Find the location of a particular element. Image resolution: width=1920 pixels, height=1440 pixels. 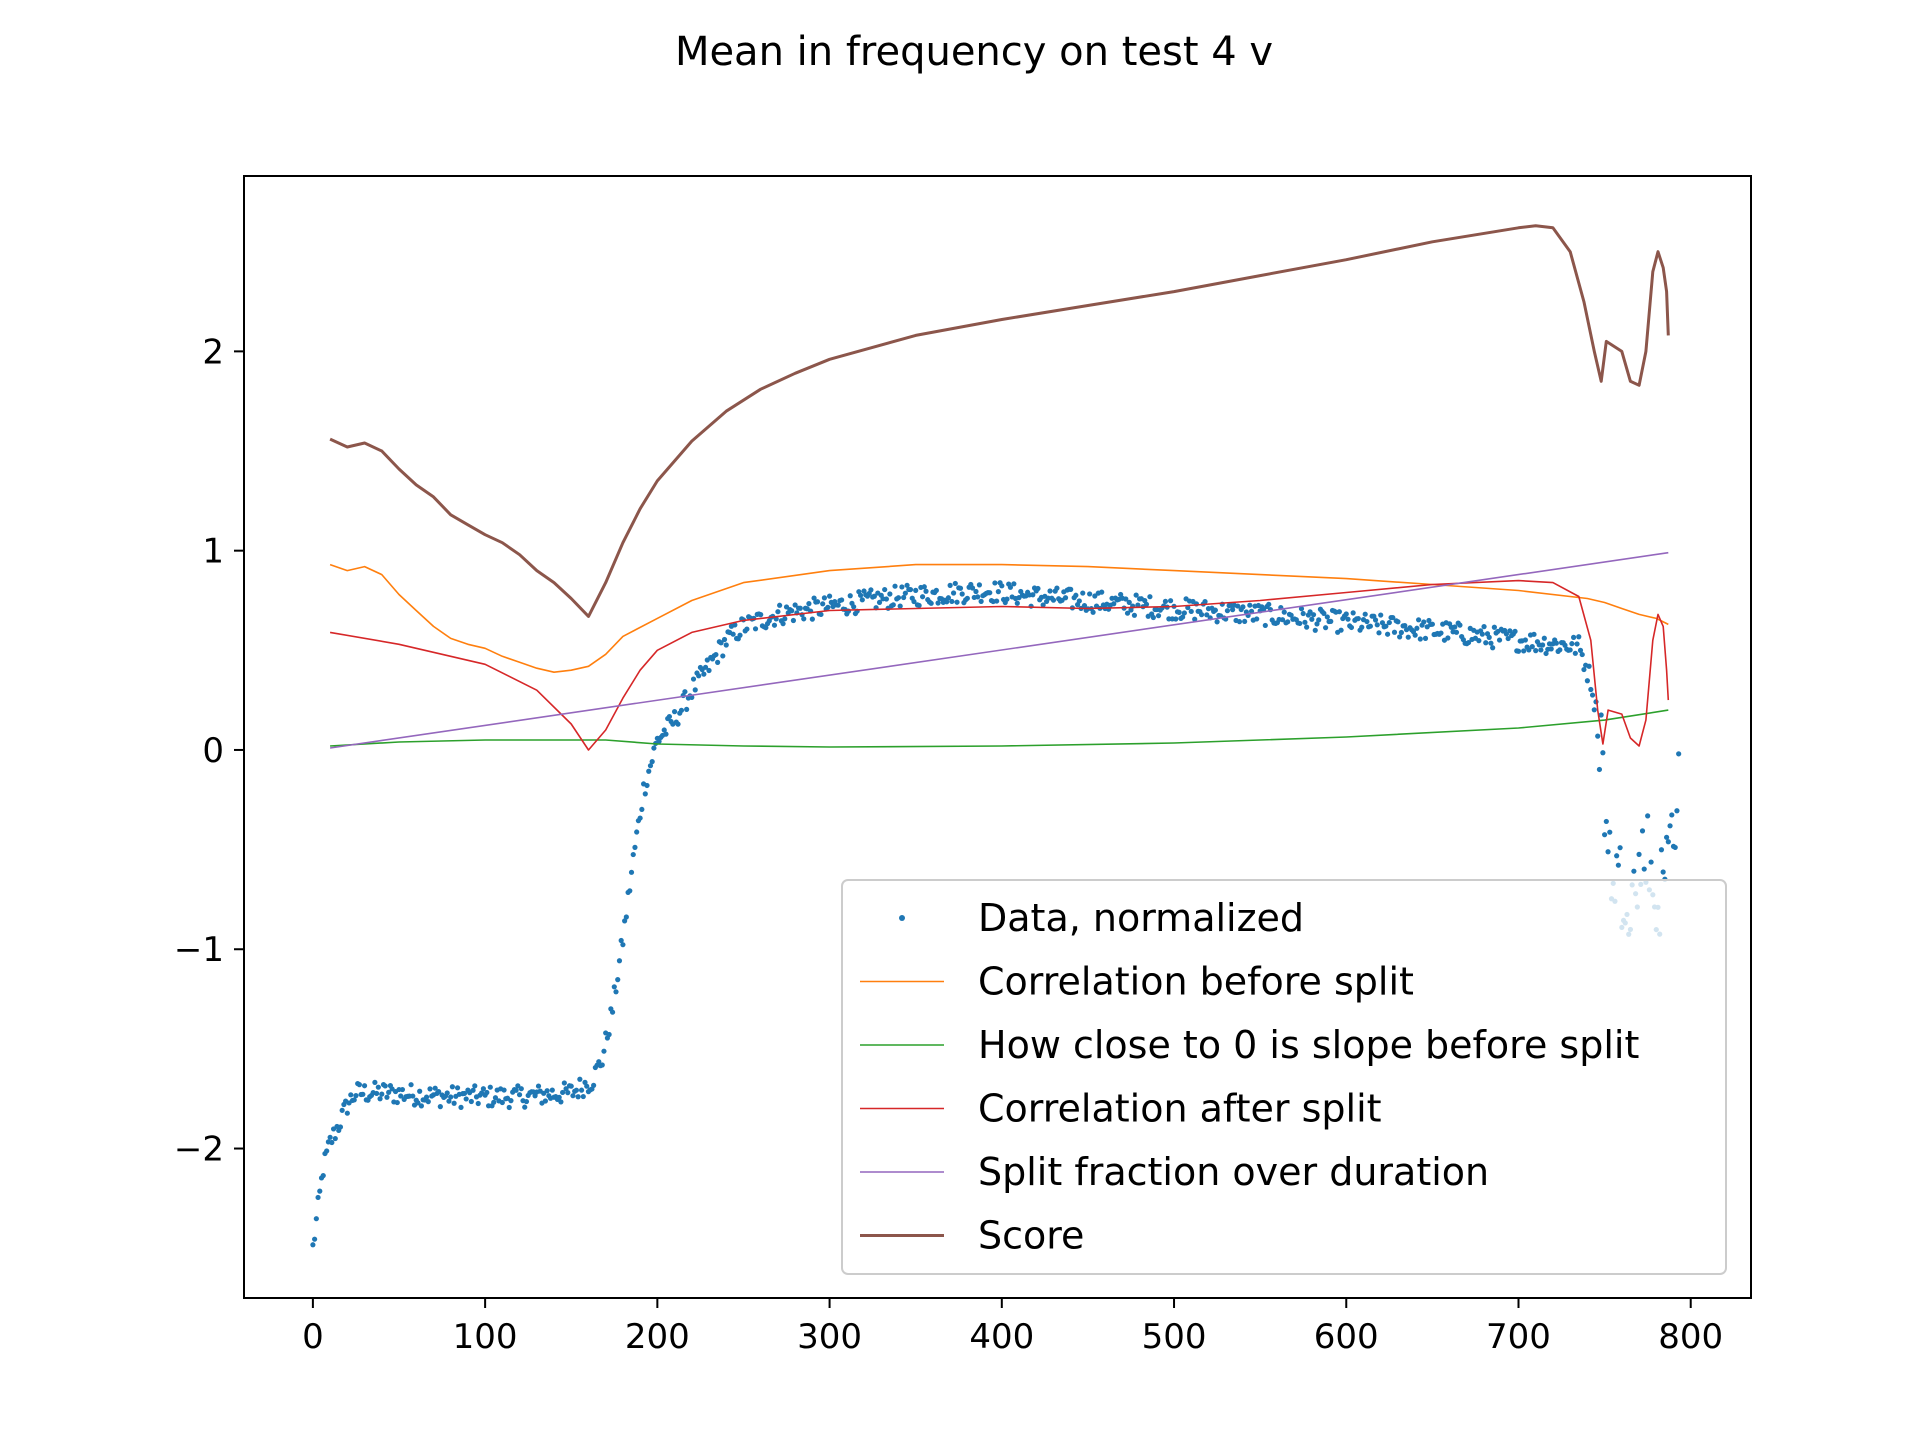

legend-box is located at coordinates (1284, 1077).